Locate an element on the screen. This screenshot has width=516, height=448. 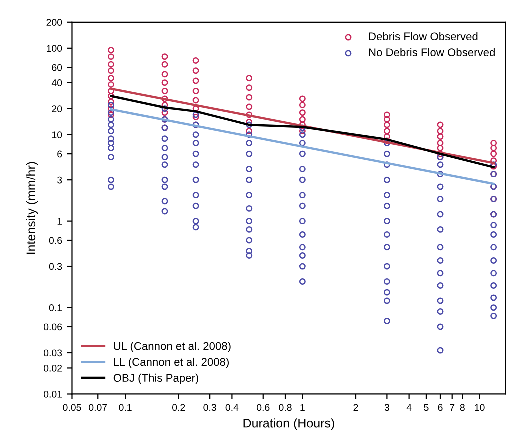
x-tick-label: 10 is located at coordinates (480, 408).